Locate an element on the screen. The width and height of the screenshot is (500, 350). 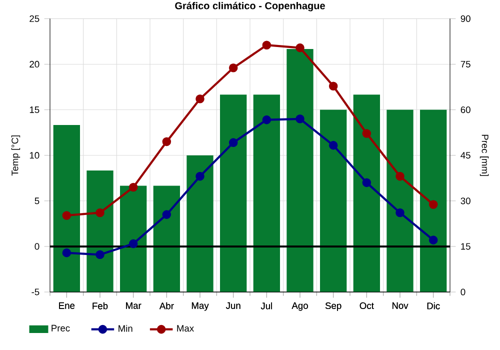
x-tick-label: Ago is located at coordinates (300, 306).